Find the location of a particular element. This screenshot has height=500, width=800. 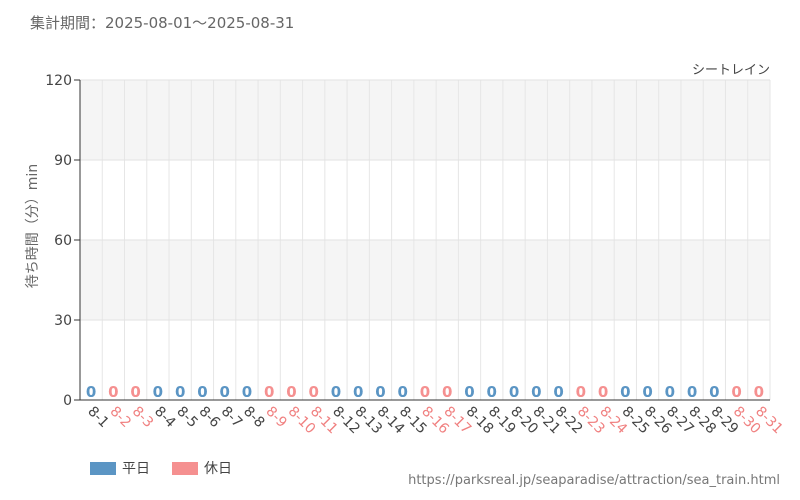

x-tick-label: 8-1 is located at coordinates (97, 417).